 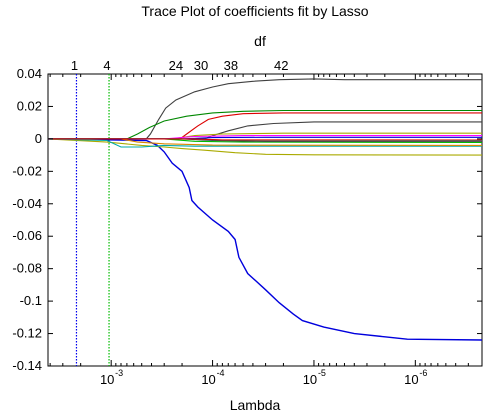 I want to click on y-tick-label: 0.02, so click(x=29, y=105).